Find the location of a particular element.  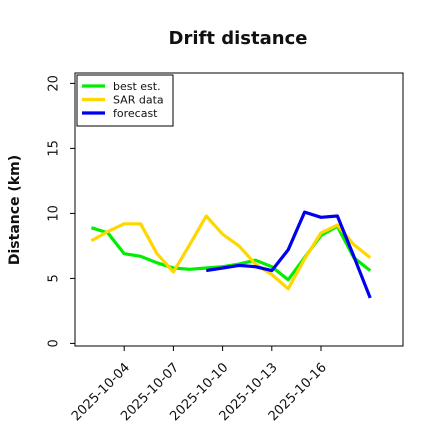

legend-label-sar-data: SAR data is located at coordinates (138, 100).